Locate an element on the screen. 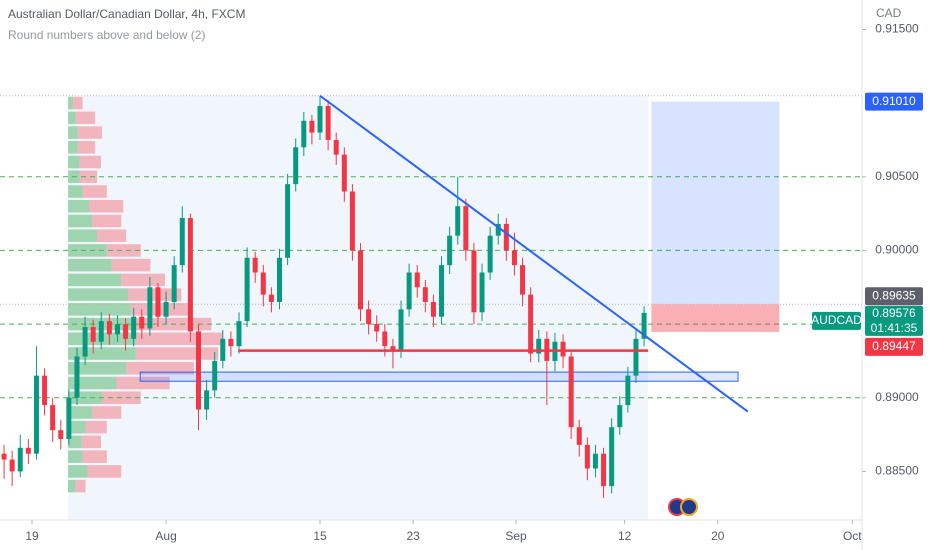 The width and height of the screenshot is (932, 550). x-tick-label: 12 is located at coordinates (625, 536).